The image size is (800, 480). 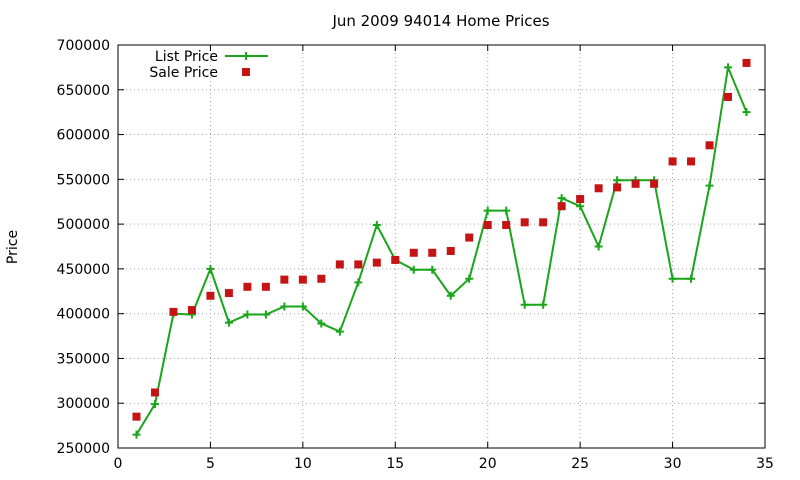 What do you see at coordinates (186, 57) in the screenshot?
I see `legend-label-list-price: List Price` at bounding box center [186, 57].